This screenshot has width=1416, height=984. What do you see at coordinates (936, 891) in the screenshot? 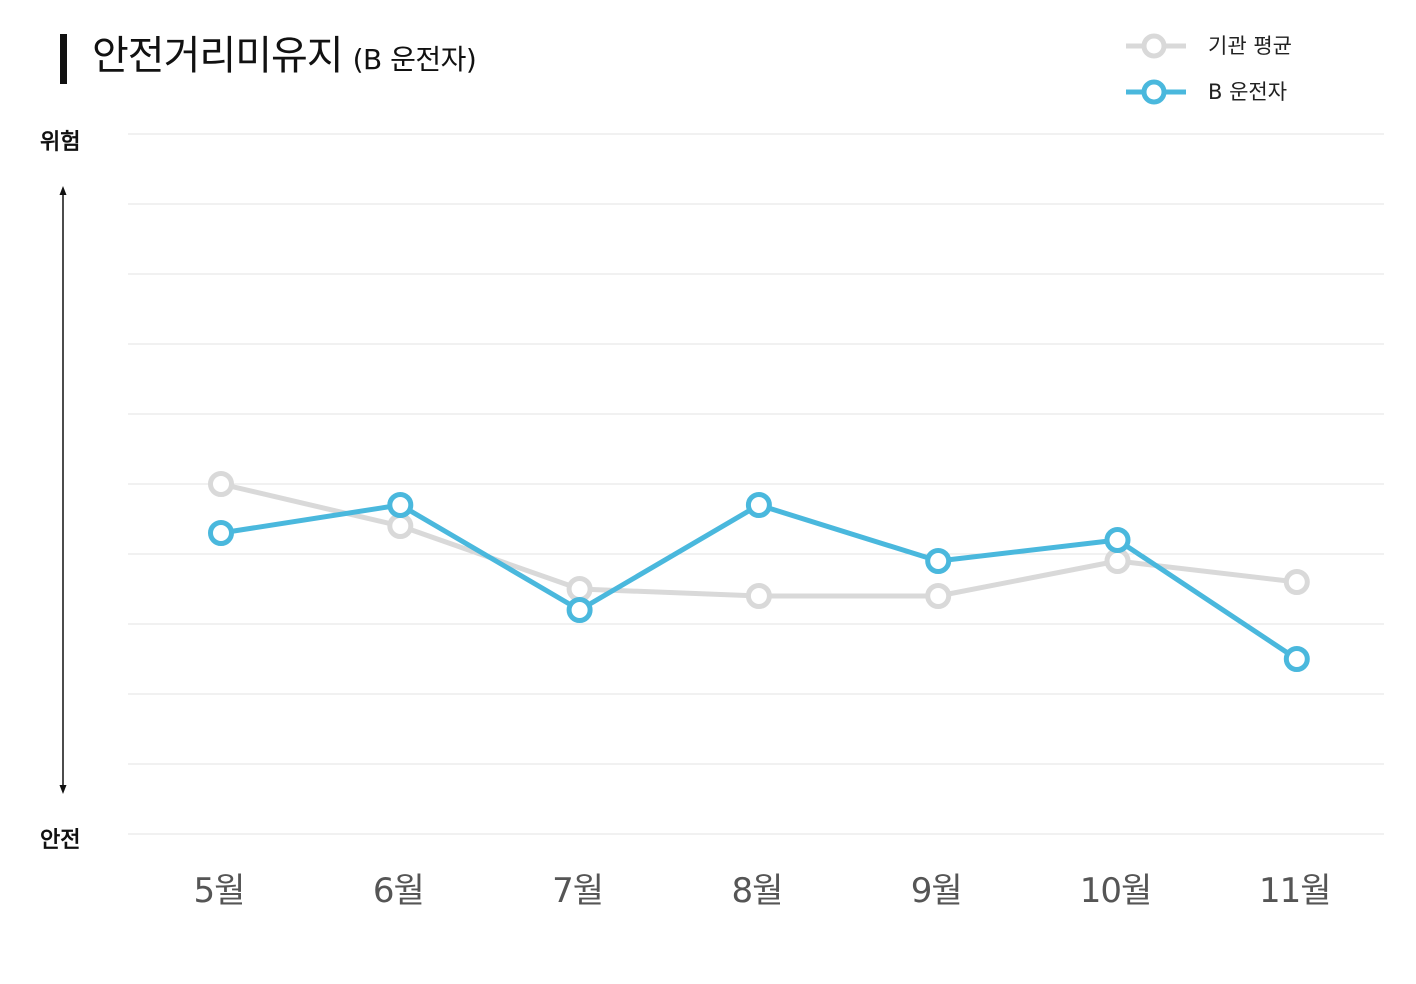
I see `x-tick-label: 9월` at bounding box center [936, 891].